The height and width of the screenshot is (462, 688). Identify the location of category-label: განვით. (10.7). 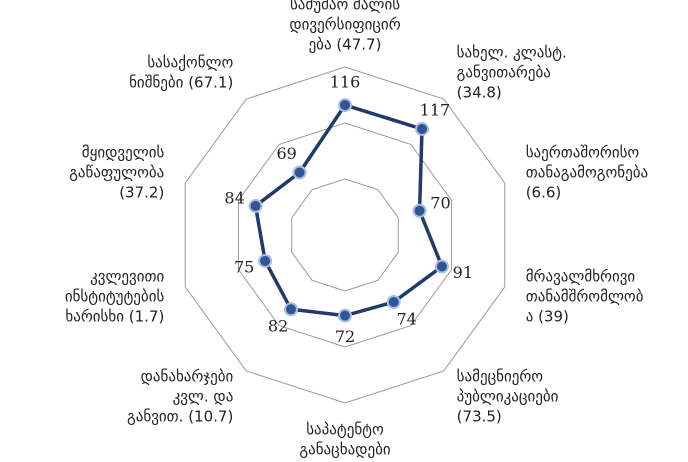
(180, 416).